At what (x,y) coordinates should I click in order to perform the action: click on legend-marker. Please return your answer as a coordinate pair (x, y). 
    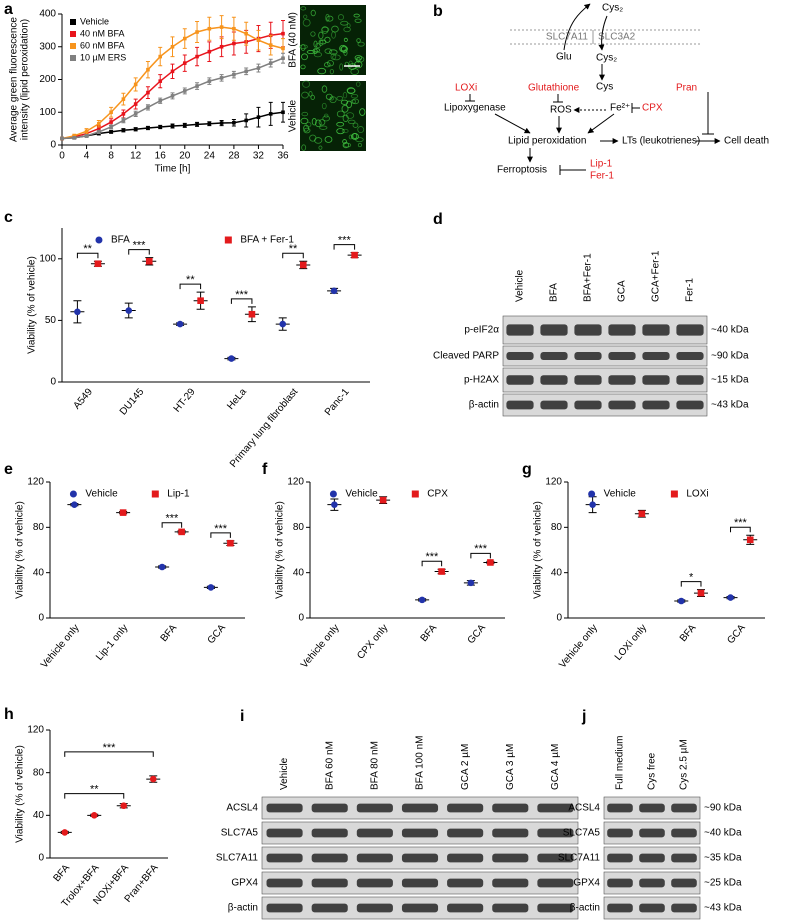
    Looking at the image, I should click on (73, 58).